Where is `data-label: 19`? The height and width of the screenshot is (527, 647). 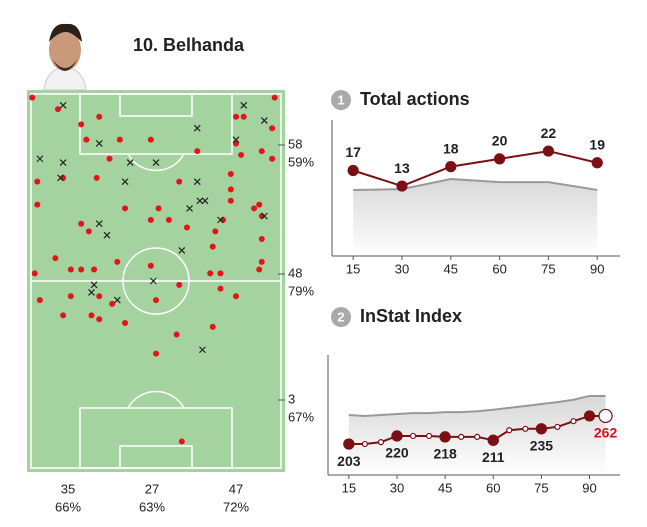 data-label: 19 is located at coordinates (597, 144).